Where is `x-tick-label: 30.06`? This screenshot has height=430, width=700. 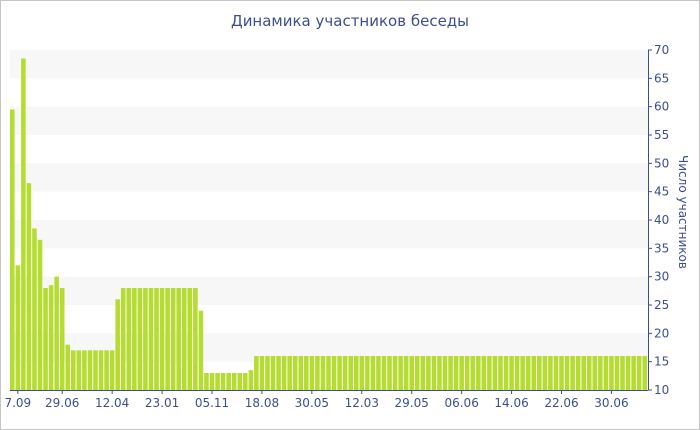
x-tick-label: 30.06 is located at coordinates (611, 403).